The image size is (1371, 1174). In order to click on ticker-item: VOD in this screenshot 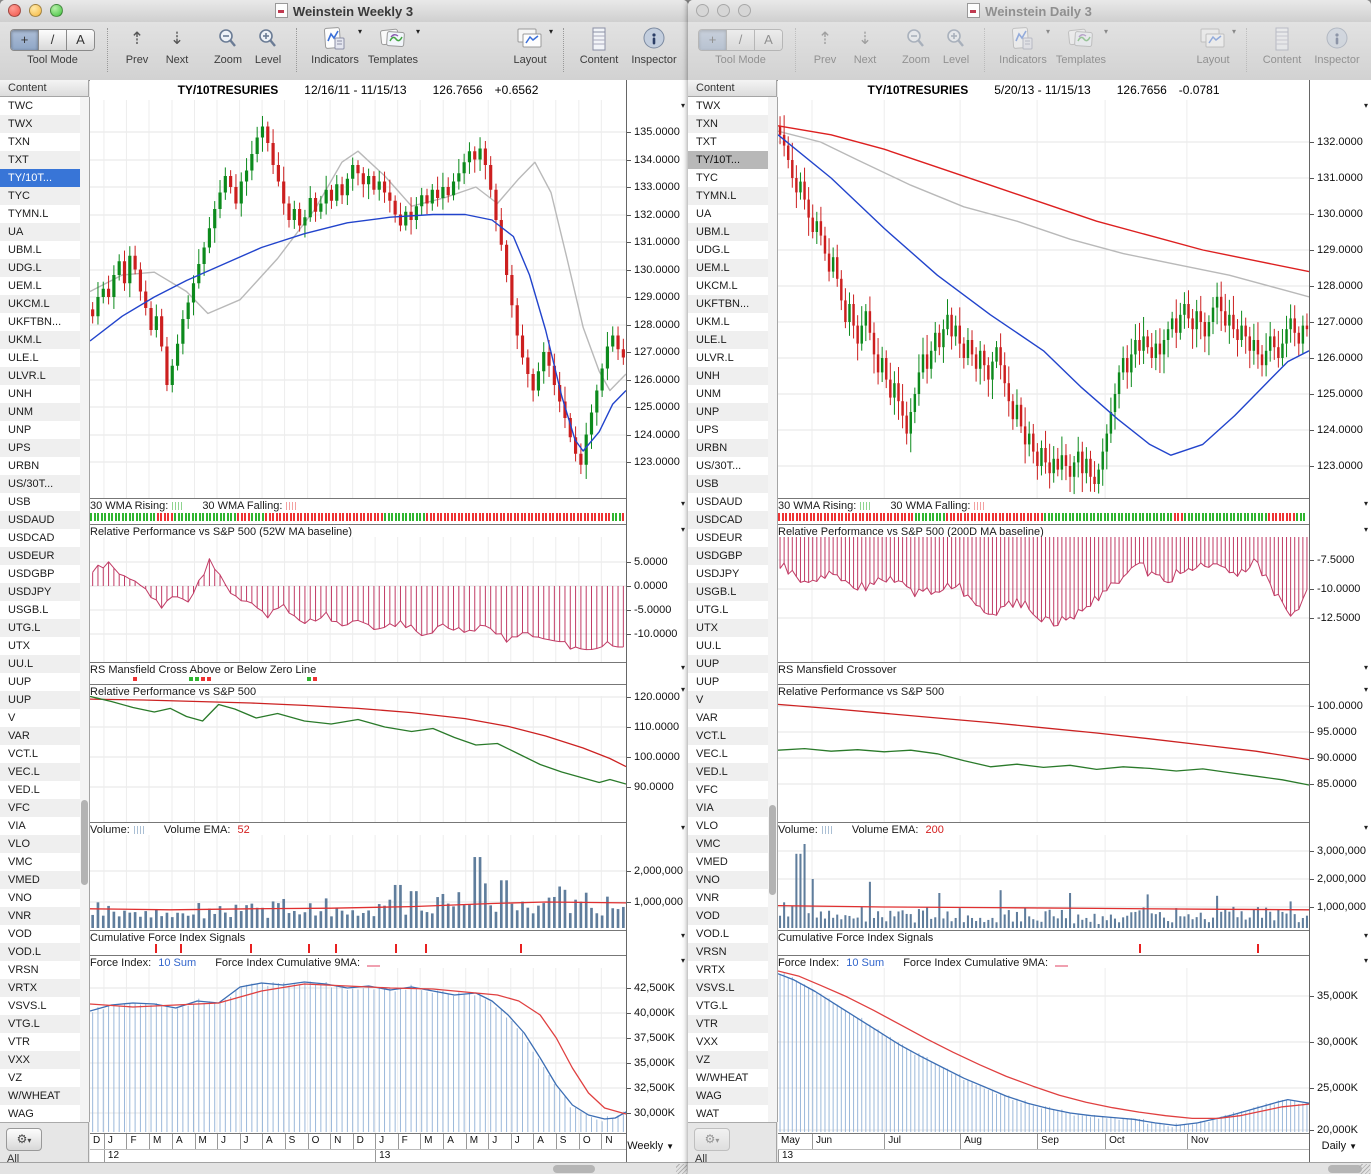, I will do `click(728, 916)`.